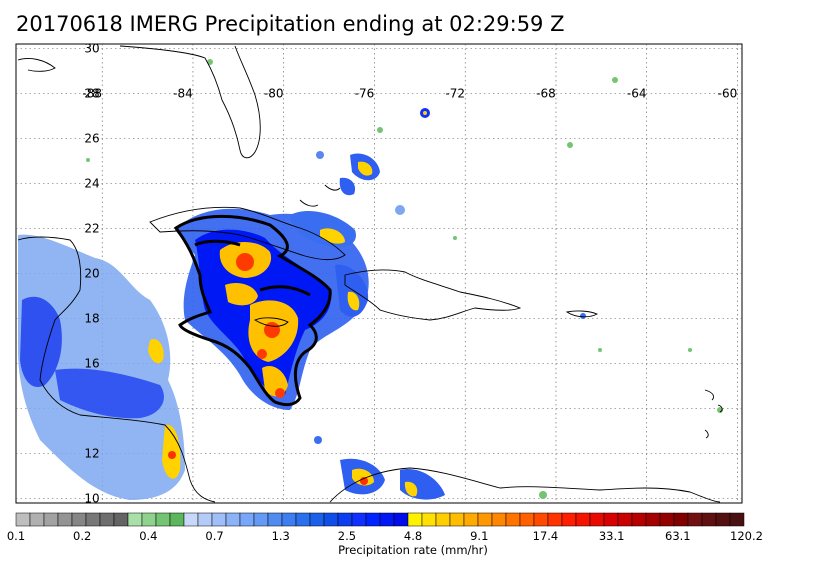  I want to click on precip-area-central-america, so click(101, 367).